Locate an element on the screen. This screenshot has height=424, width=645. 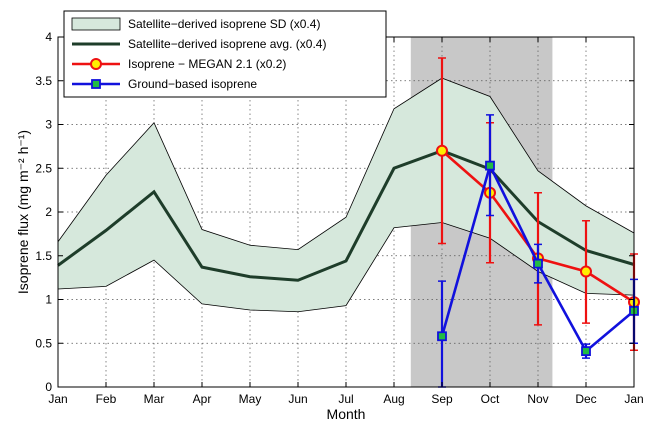
x-tick-label: Feb is located at coordinates (106, 399).